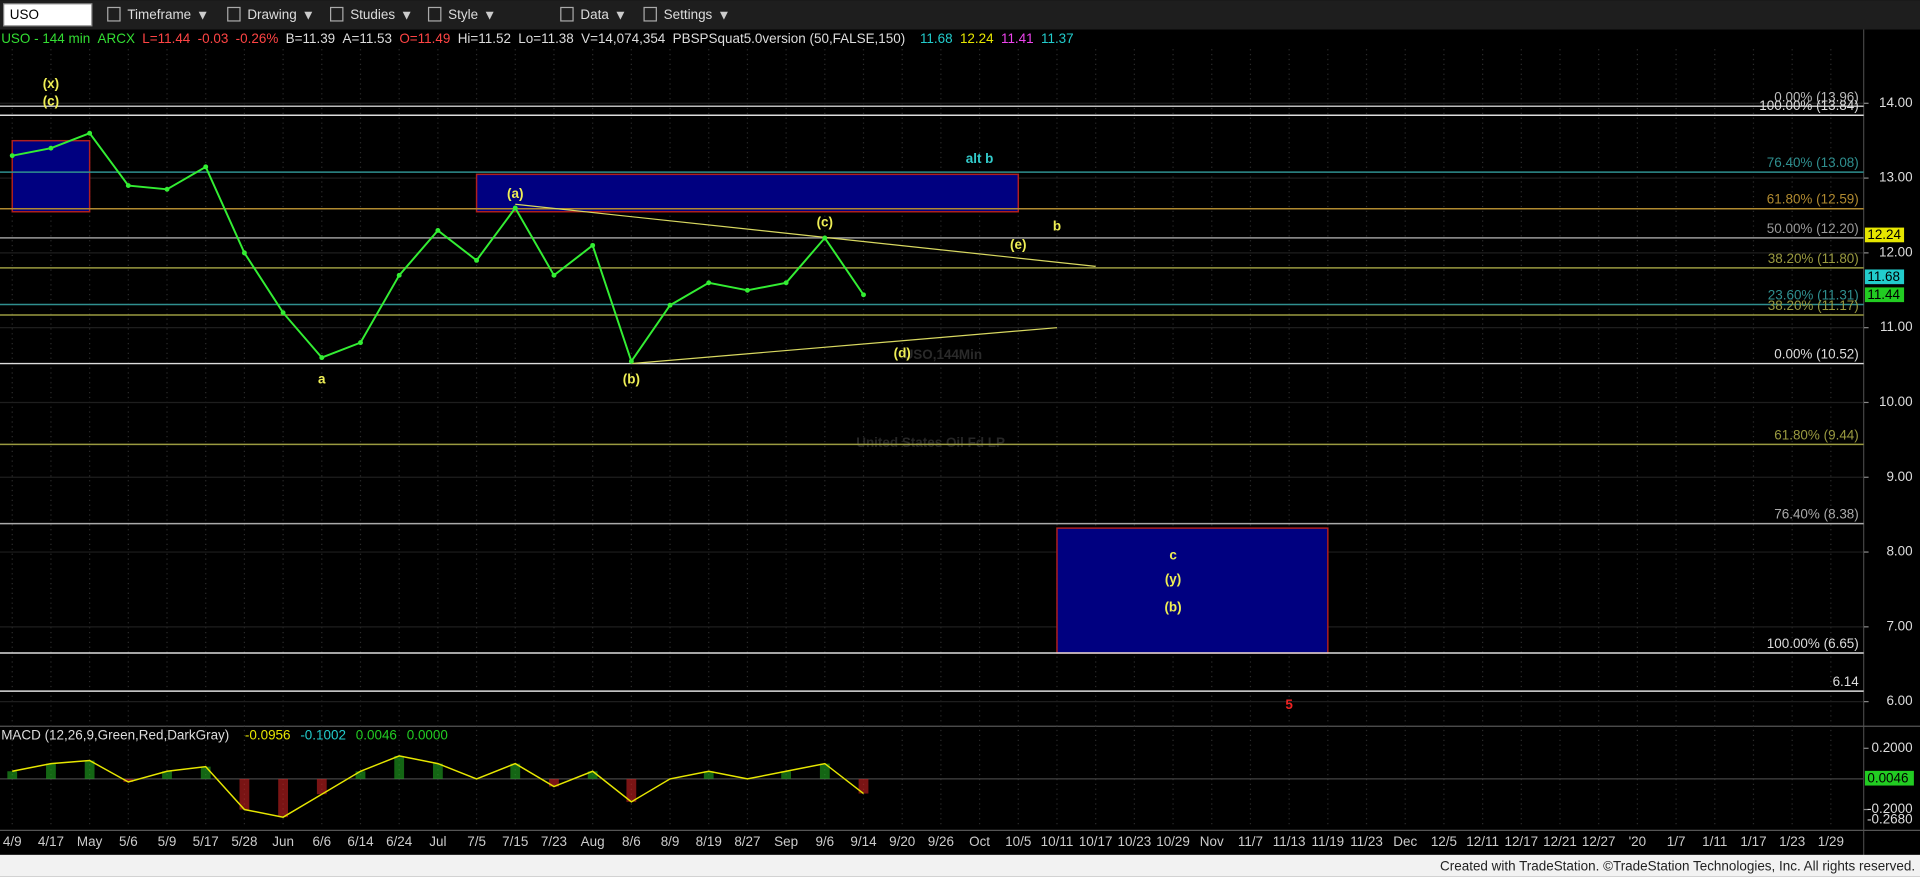  What do you see at coordinates (979, 841) in the screenshot?
I see `x-tick-label: Oct` at bounding box center [979, 841].